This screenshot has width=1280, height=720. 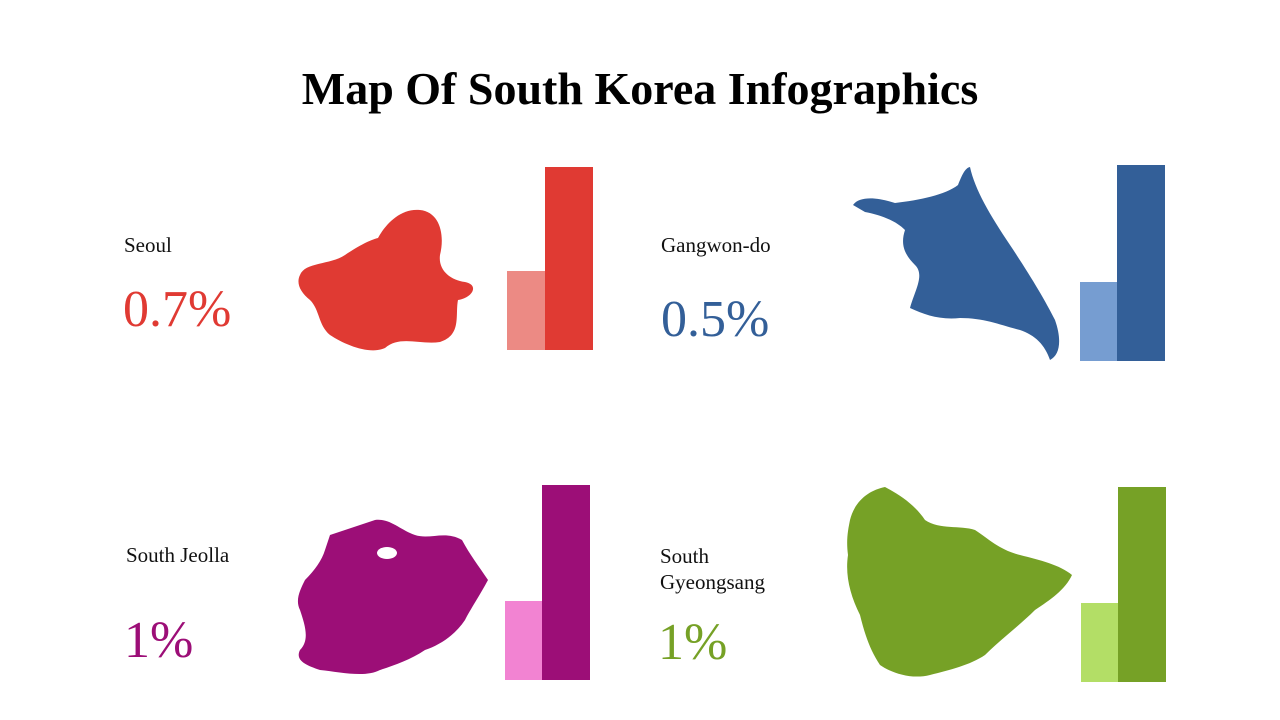 I want to click on region-name: South Jeolla, so click(x=178, y=555).